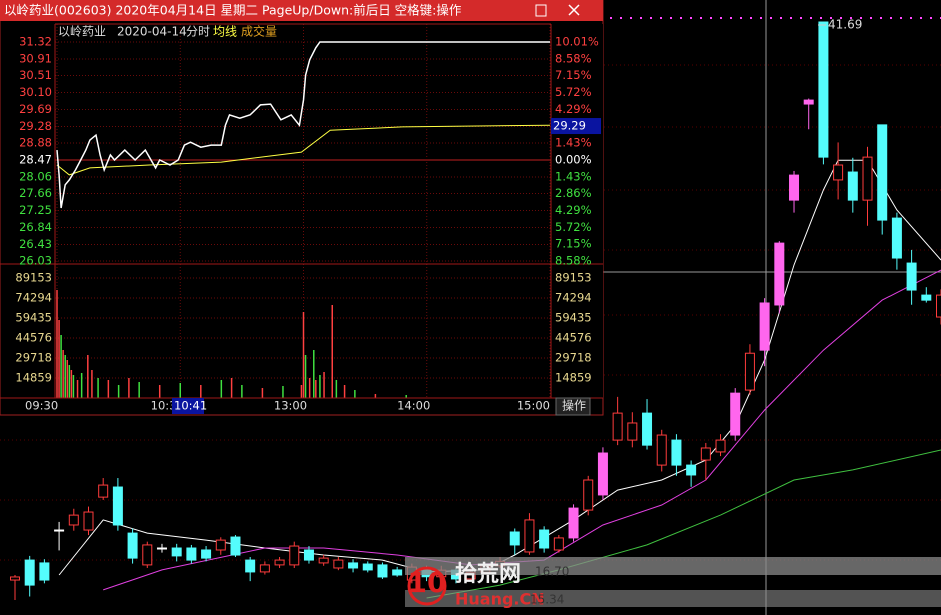 The height and width of the screenshot is (615, 941). I want to click on y-tick-label: 29.28, so click(35, 126).